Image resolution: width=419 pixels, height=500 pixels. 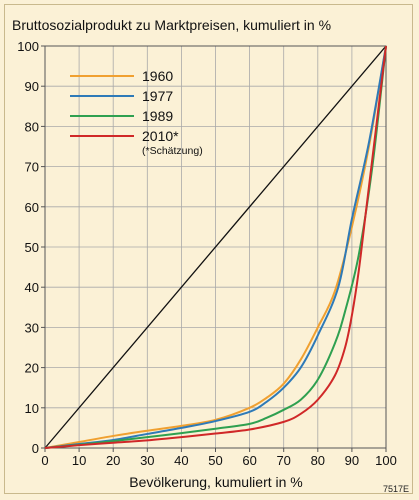 What do you see at coordinates (249, 460) in the screenshot?
I see `x-tick-label: 60` at bounding box center [249, 460].